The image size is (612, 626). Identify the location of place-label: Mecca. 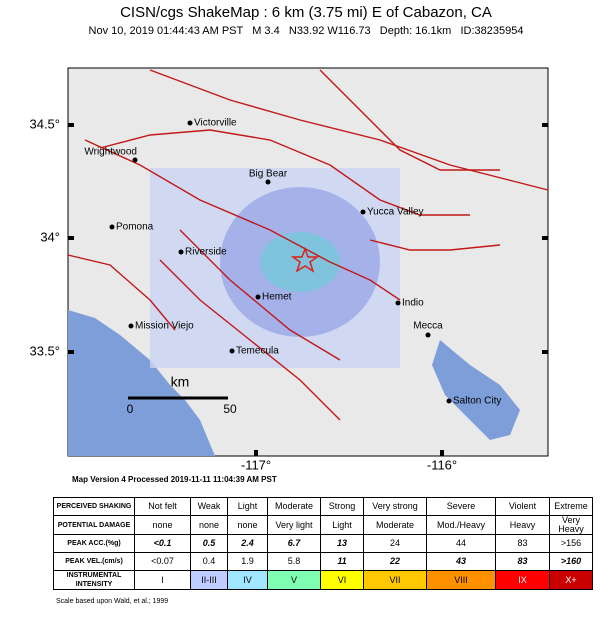
(428, 326).